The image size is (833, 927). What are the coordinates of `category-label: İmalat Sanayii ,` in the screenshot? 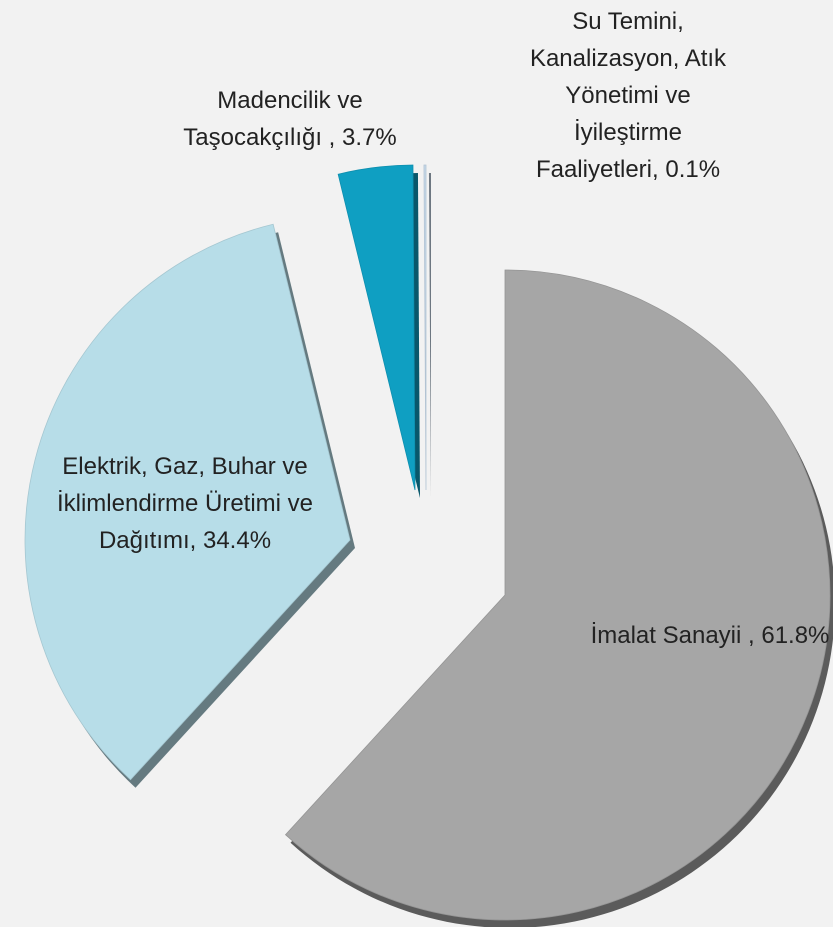 It's located at (672, 635).